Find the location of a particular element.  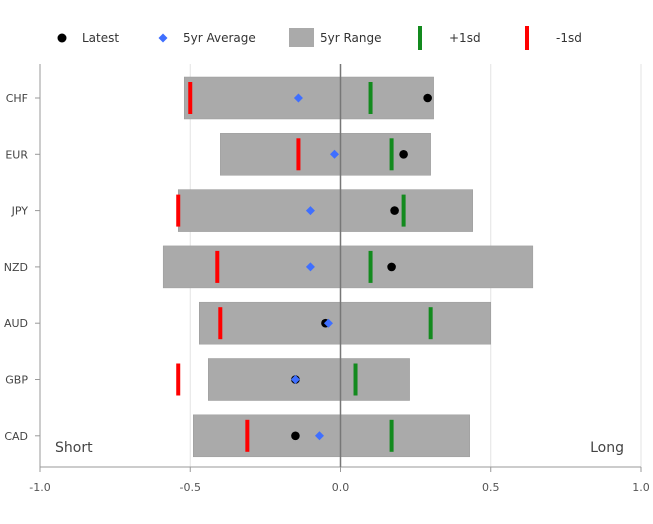

range-bar-eur is located at coordinates (325, 154).